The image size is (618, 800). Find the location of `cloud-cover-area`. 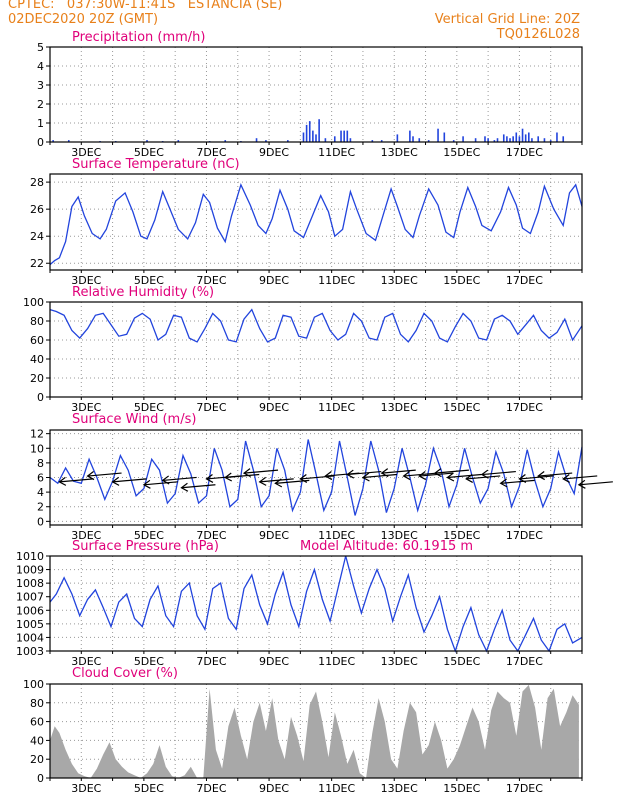

cloud-cover-area is located at coordinates (314, 731).